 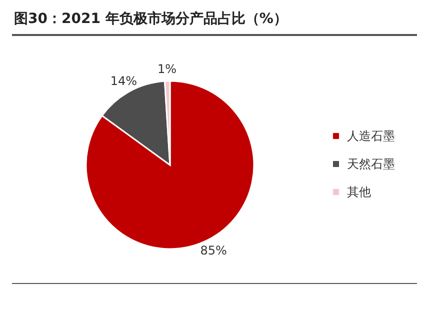 I want to click on data-label: 85%, so click(x=213, y=251).